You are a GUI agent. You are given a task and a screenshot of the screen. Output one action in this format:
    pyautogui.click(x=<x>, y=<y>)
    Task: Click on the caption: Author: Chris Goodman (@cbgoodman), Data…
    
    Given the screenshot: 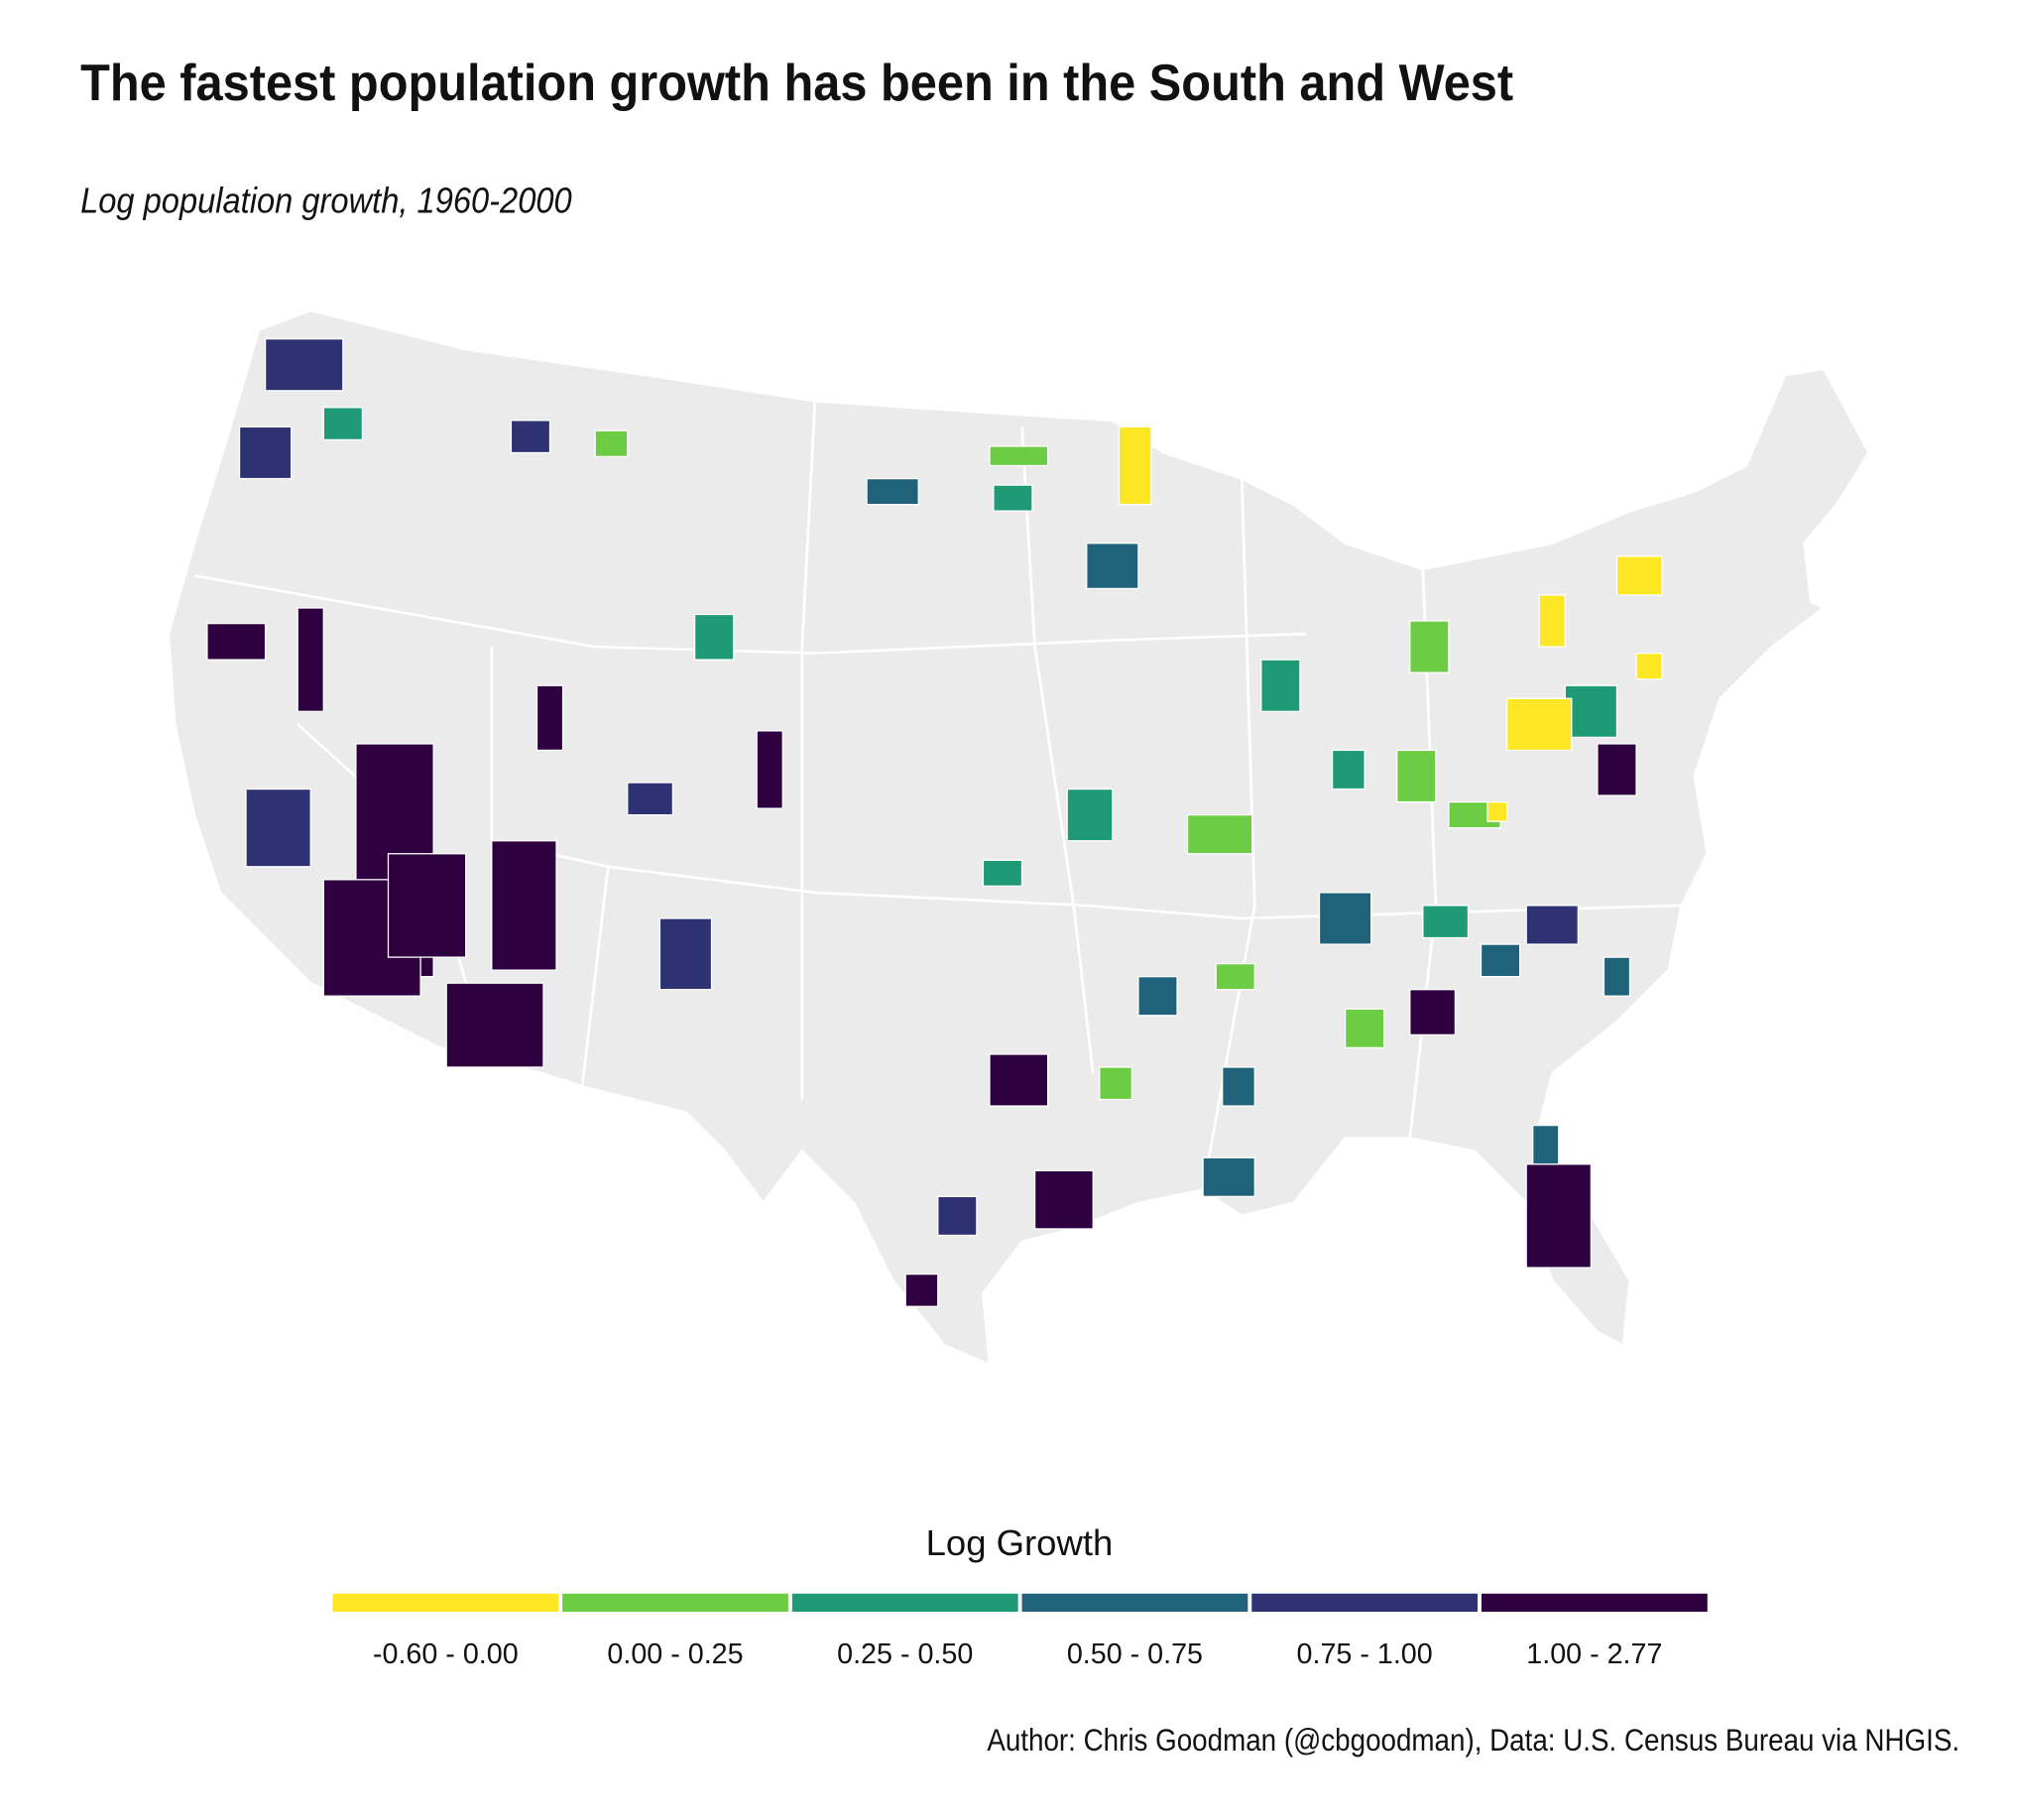 What is the action you would take?
    pyautogui.click(x=1473, y=1740)
    